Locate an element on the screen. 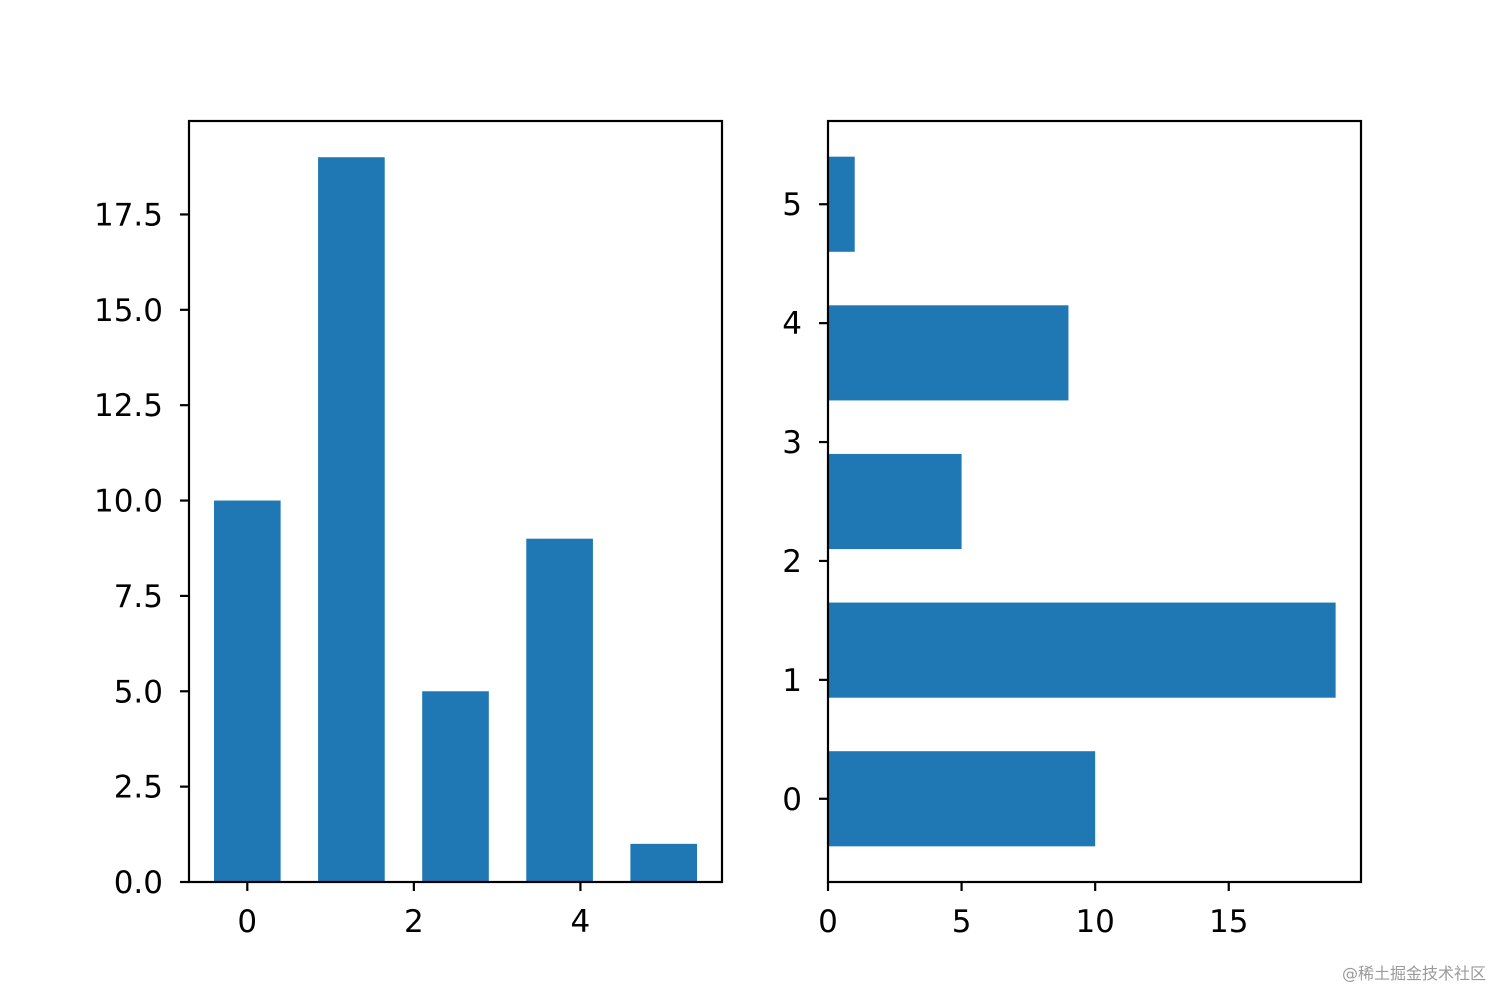  y-tick-label: 2.5 is located at coordinates (138, 788).